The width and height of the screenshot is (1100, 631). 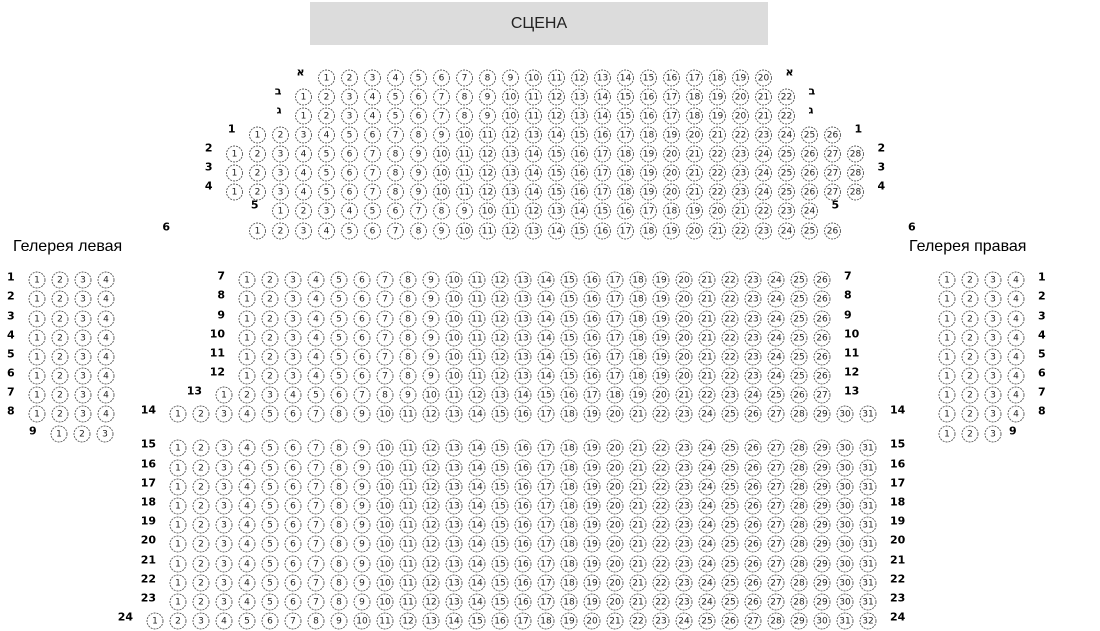 What do you see at coordinates (349, 78) in the screenshot?
I see `seat-balcony-row-א-2: 2` at bounding box center [349, 78].